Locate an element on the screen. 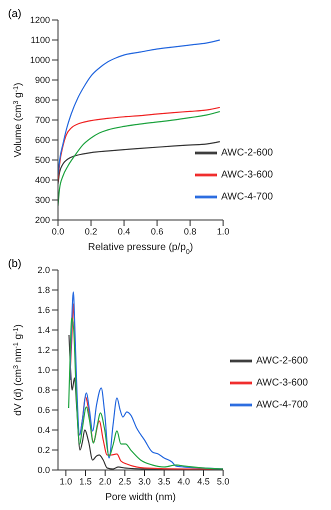  x-tick-label: 2.5 is located at coordinates (125, 481).